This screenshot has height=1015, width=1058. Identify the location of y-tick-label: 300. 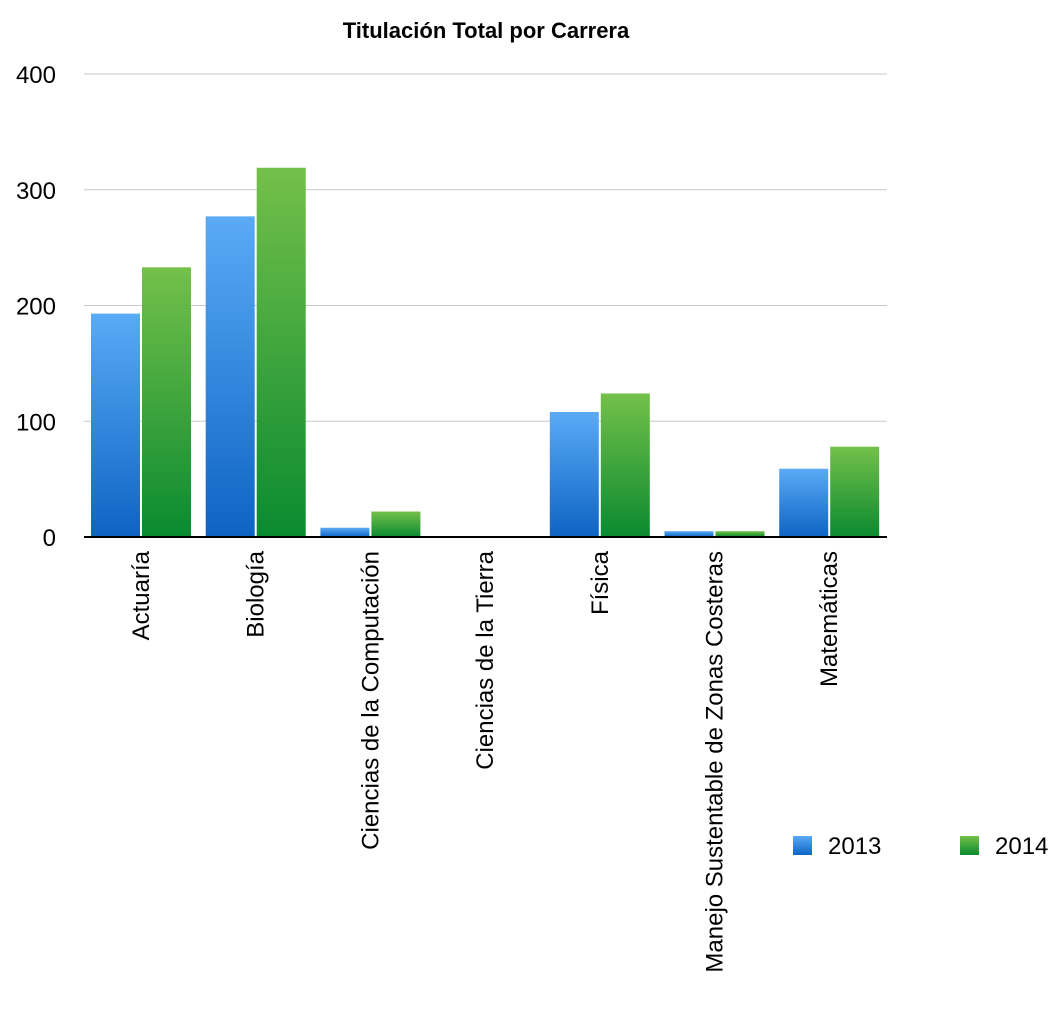
(36, 191).